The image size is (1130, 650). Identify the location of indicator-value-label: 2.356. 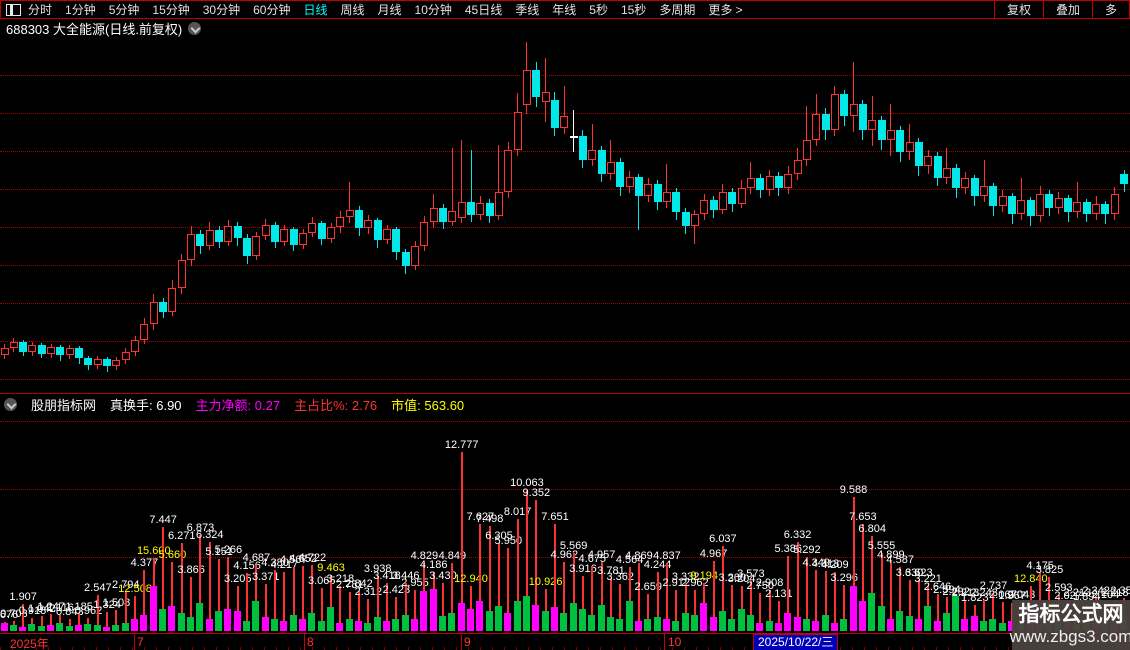
(1120, 591).